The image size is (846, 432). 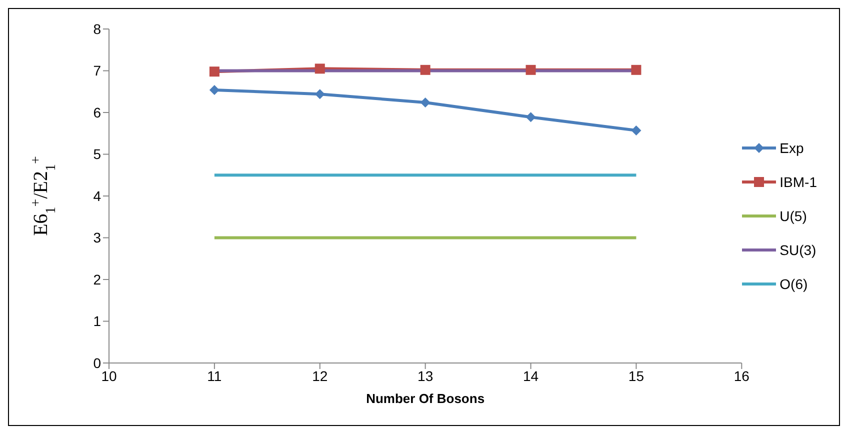 I want to click on x-tick-label: 10, so click(x=109, y=376).